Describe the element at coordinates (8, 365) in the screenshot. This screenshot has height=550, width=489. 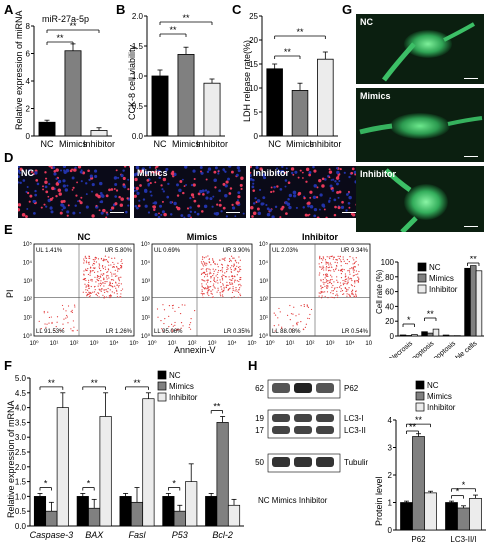
I see `panel-label-f: F` at that location.